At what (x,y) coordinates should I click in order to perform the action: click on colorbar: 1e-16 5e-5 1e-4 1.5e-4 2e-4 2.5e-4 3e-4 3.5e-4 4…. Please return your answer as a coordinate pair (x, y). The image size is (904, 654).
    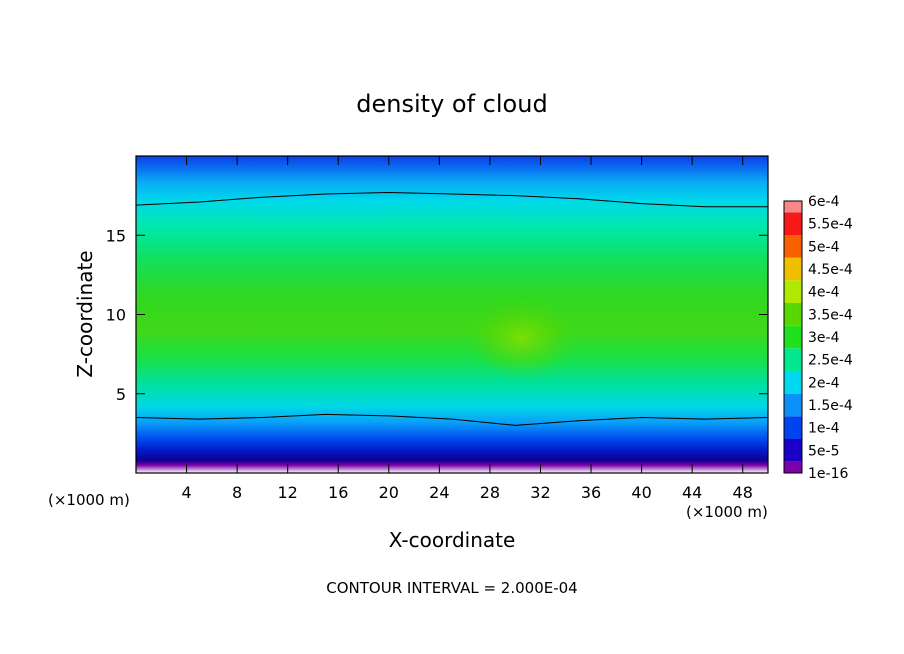
    Looking at the image, I should click on (818, 338).